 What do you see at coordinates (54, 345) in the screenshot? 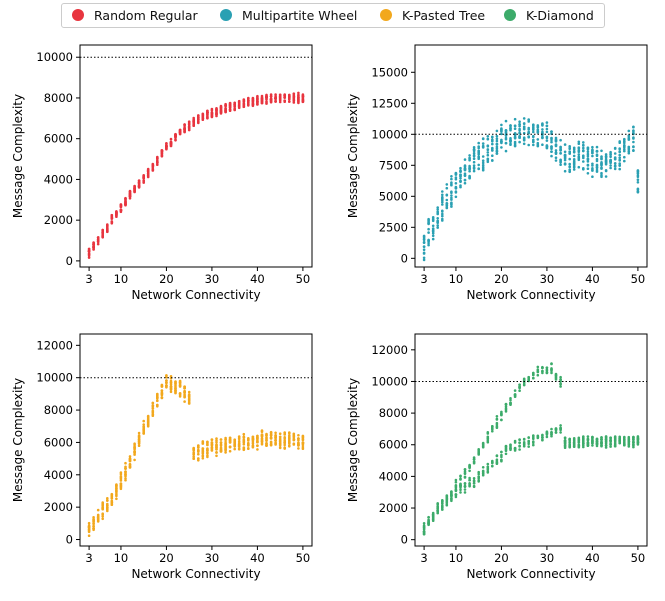
I see `y-tick-label: 12000` at bounding box center [54, 345].